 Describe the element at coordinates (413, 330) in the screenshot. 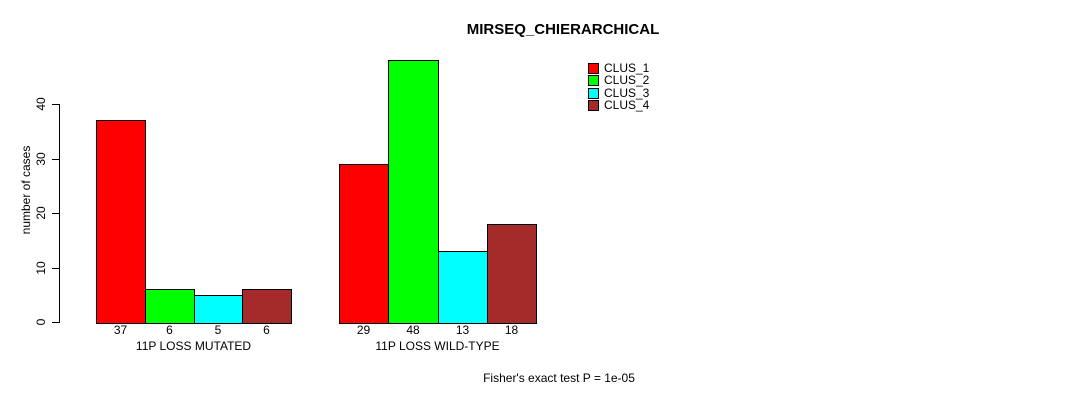

I see `bar-value-label: 48` at that location.